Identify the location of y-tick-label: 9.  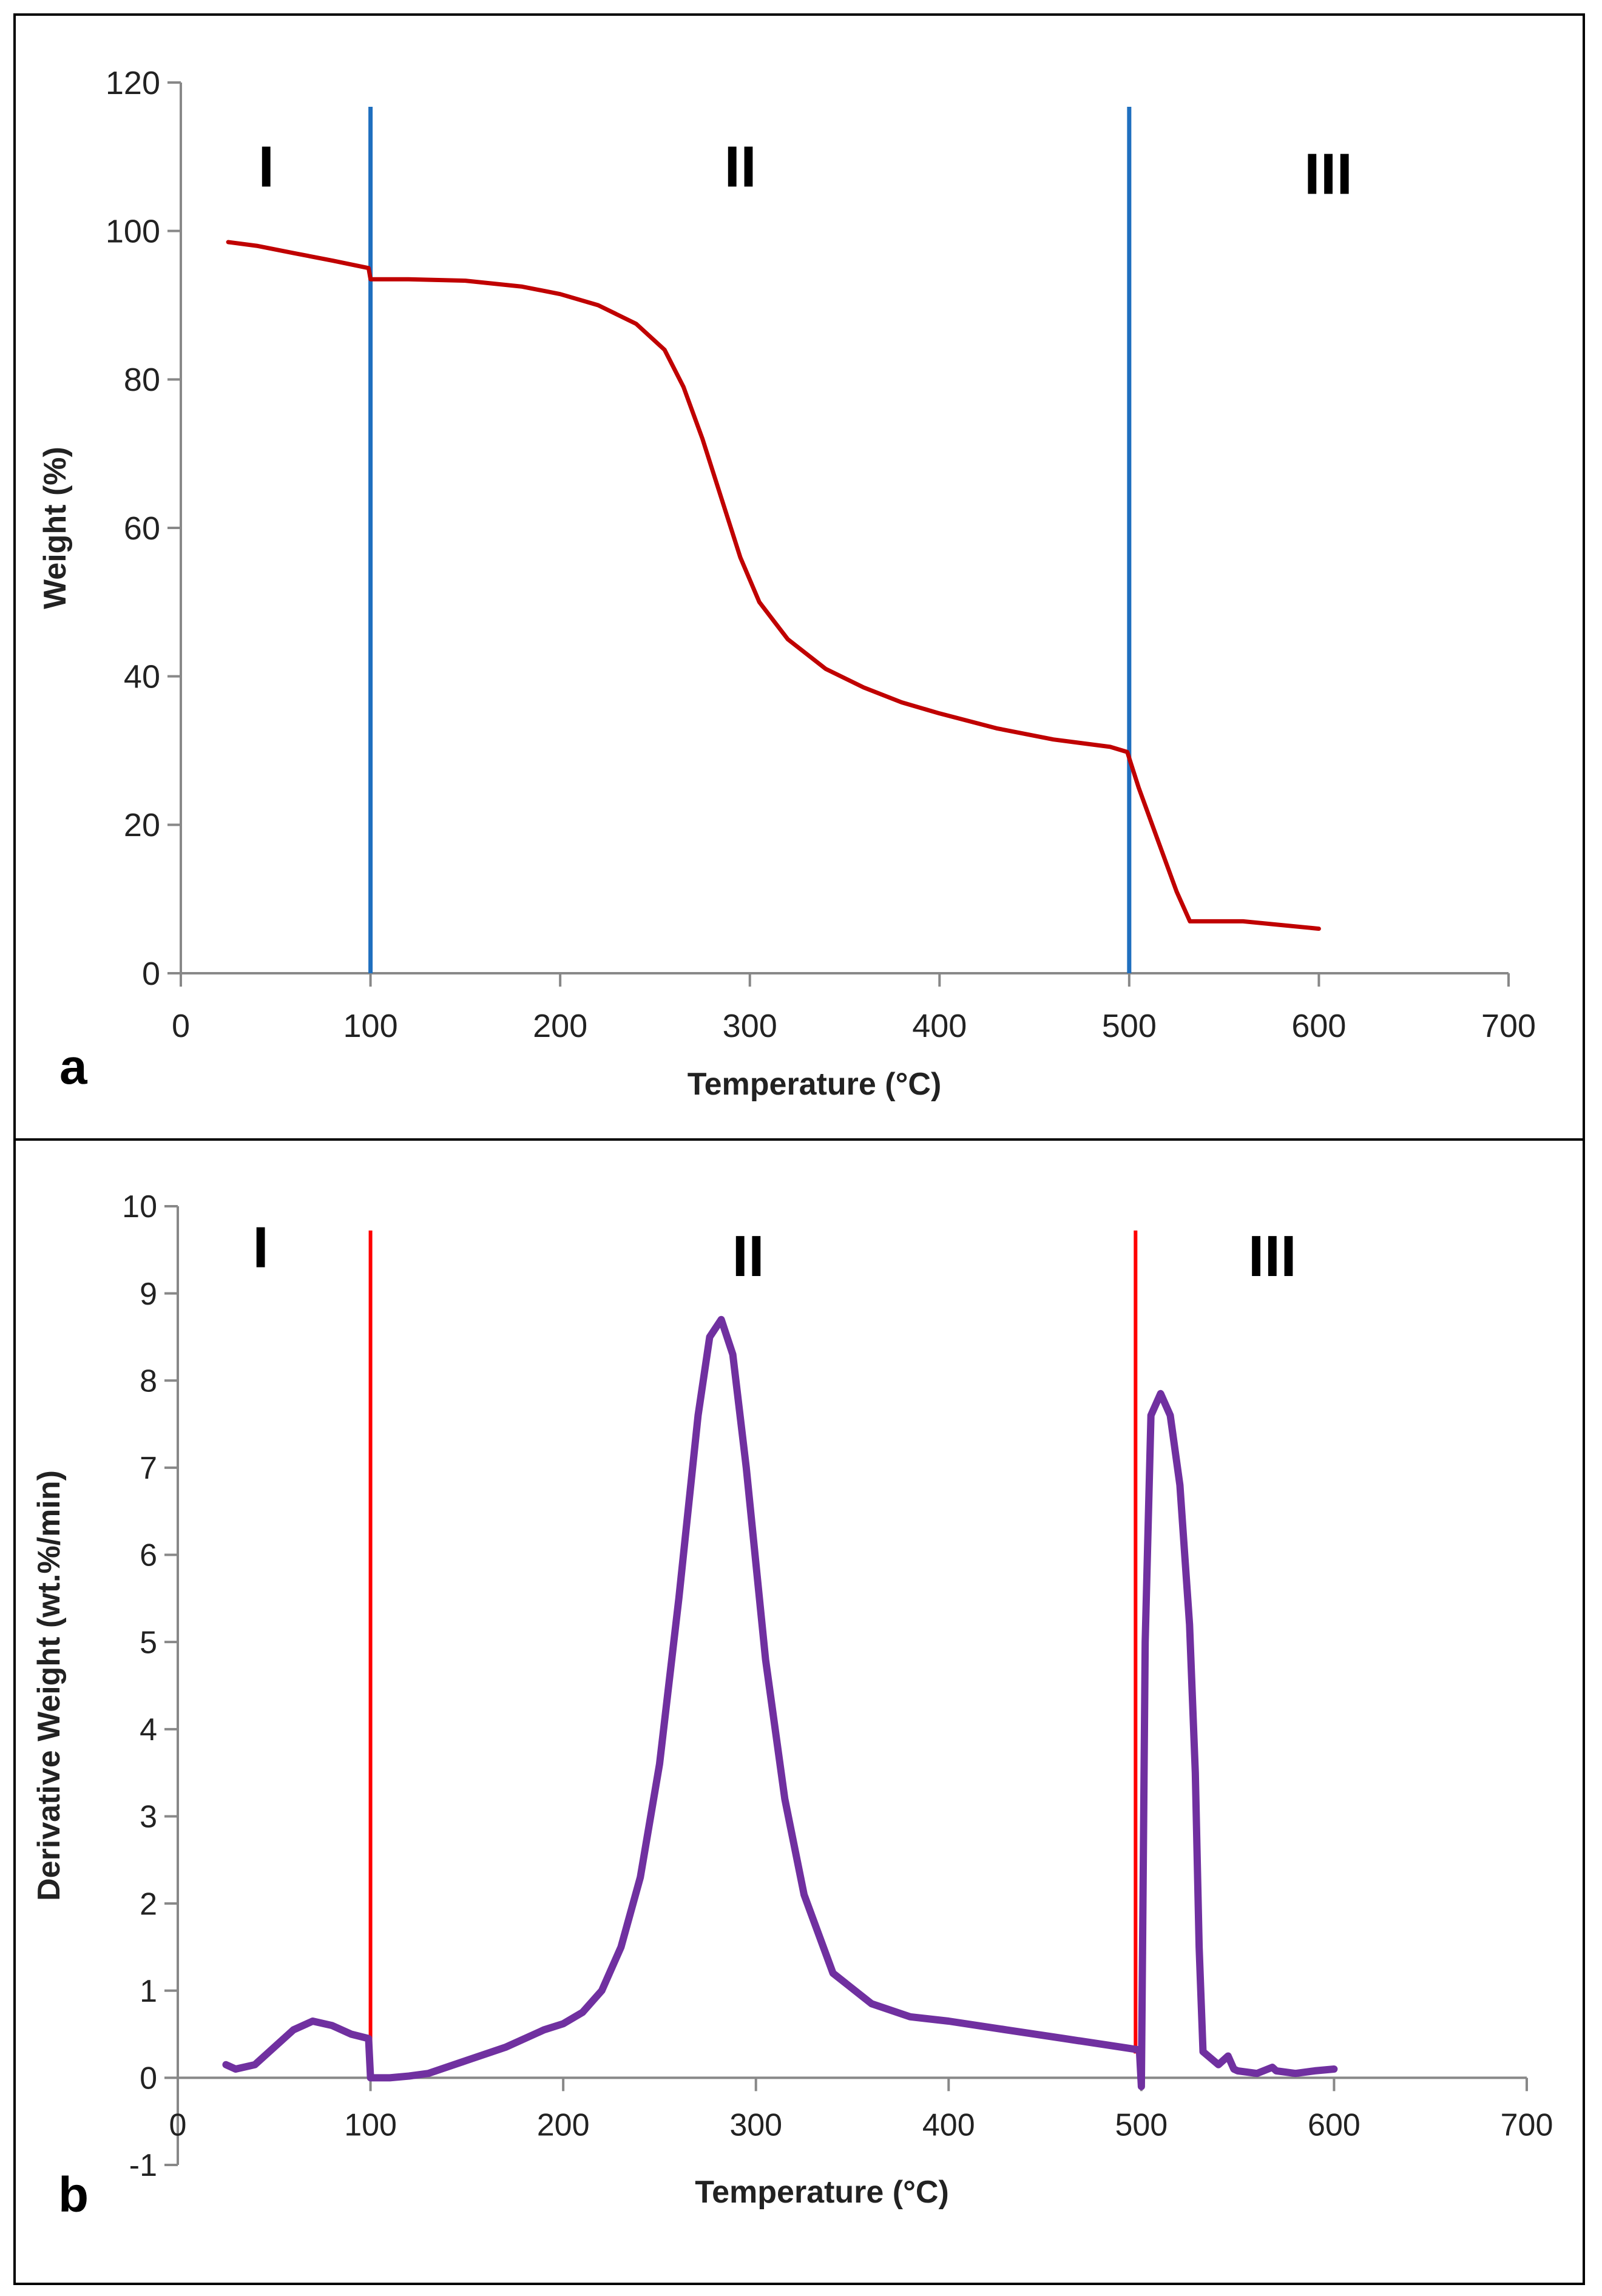
(148, 1294).